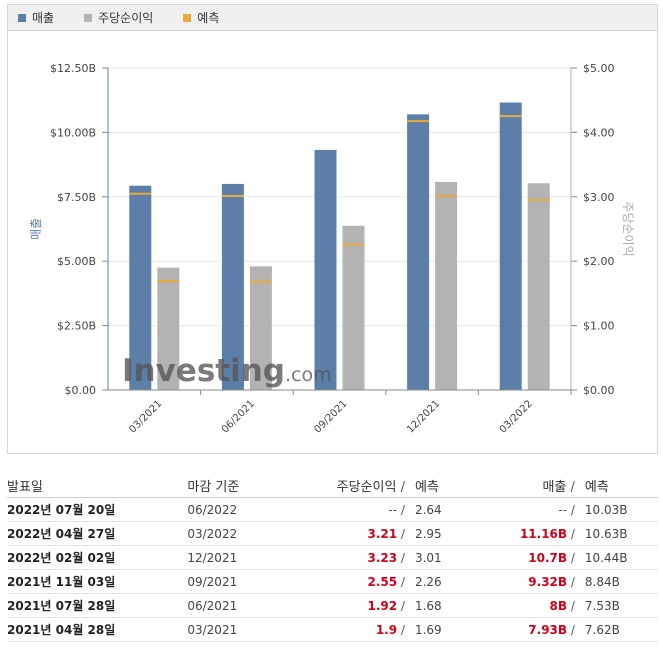  I want to click on row-revenue-cell: 10.7B /, so click(533, 557).